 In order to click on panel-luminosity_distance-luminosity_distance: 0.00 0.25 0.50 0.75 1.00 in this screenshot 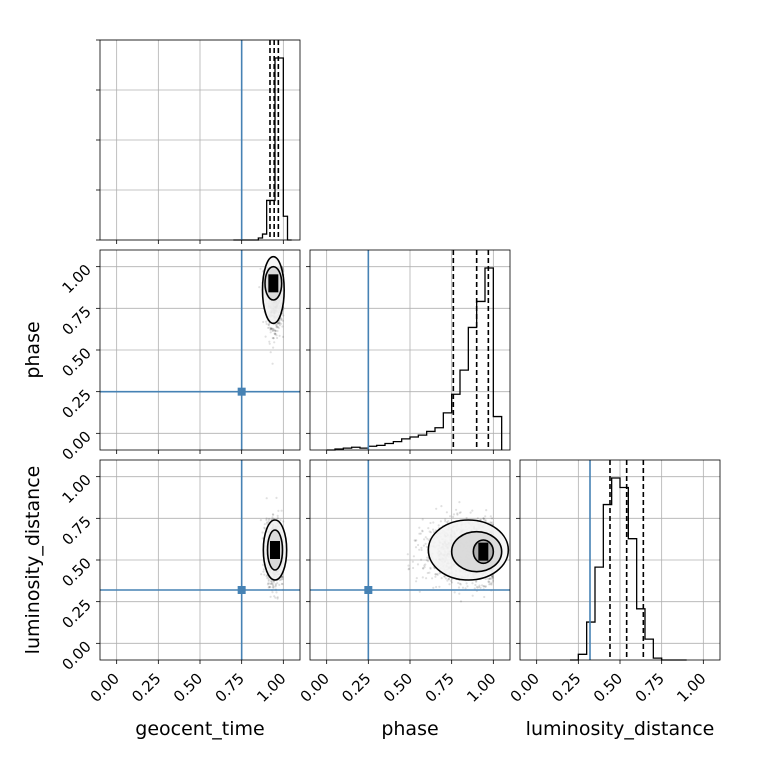, I will do `click(614, 582)`.